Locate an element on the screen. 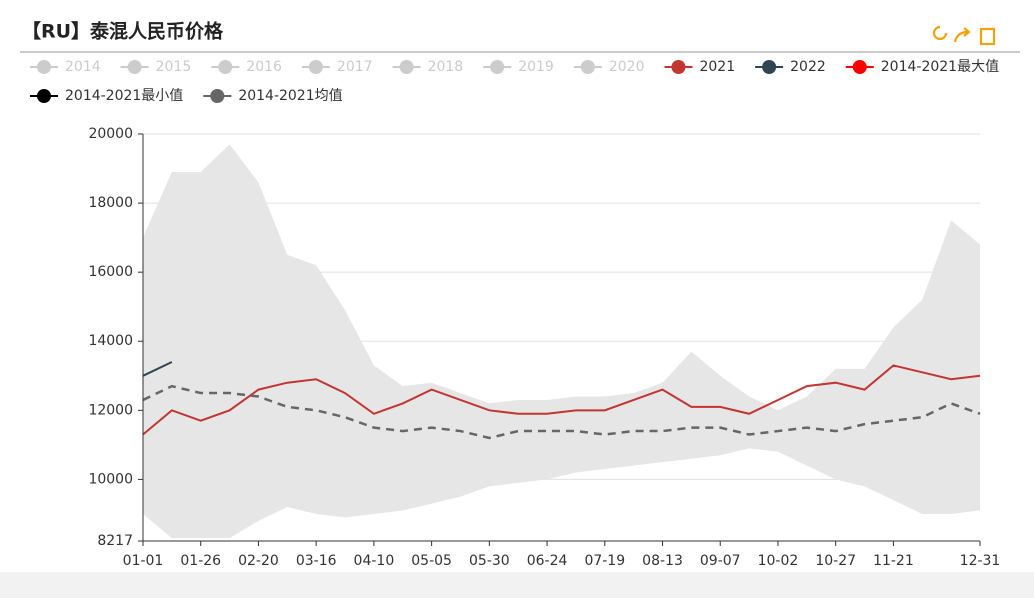 The height and width of the screenshot is (598, 1034). legend-label: 2018 is located at coordinates (446, 67).